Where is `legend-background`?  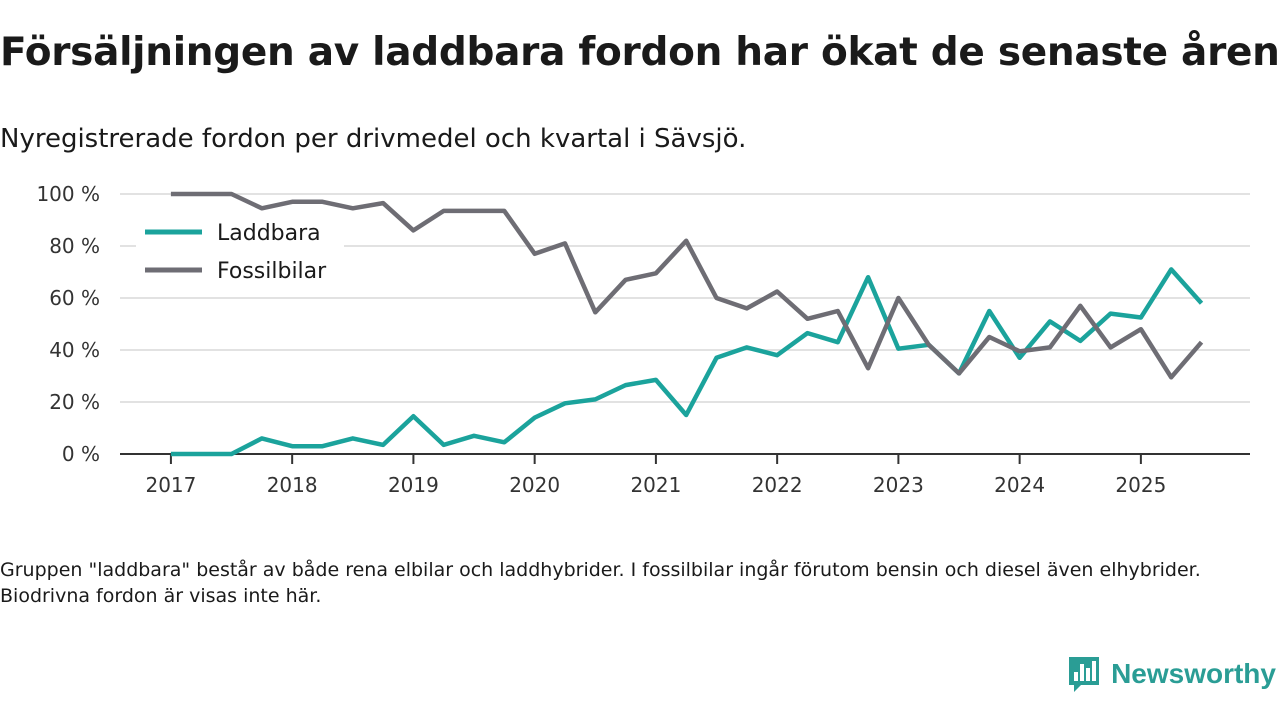
legend-background is located at coordinates (240, 255).